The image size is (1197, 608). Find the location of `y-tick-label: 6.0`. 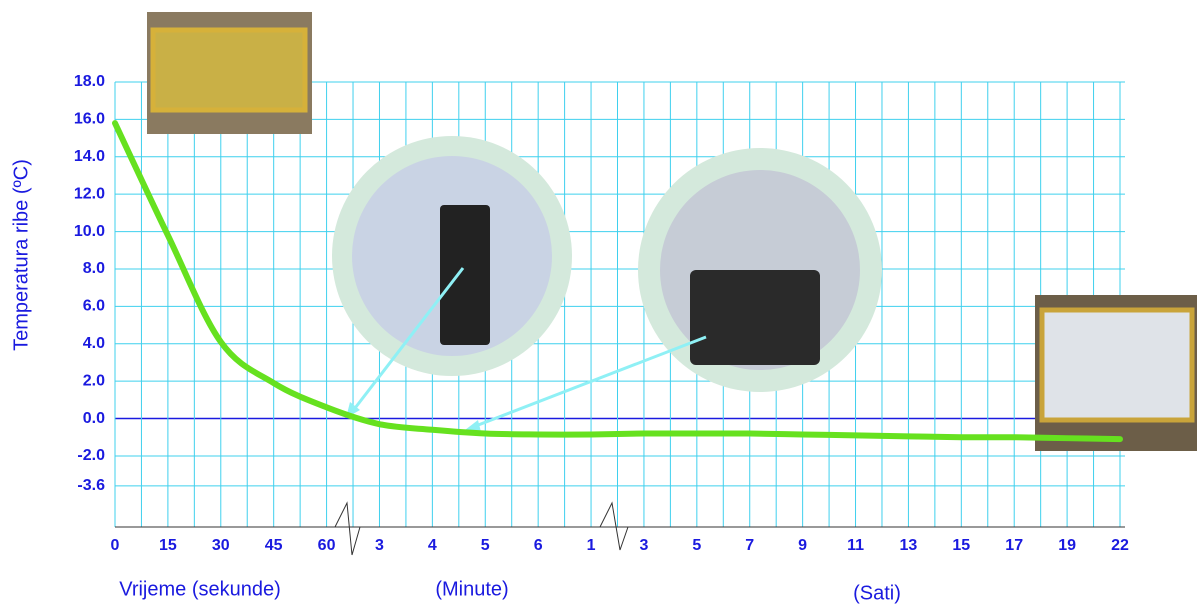

y-tick-label: 6.0 is located at coordinates (94, 306).